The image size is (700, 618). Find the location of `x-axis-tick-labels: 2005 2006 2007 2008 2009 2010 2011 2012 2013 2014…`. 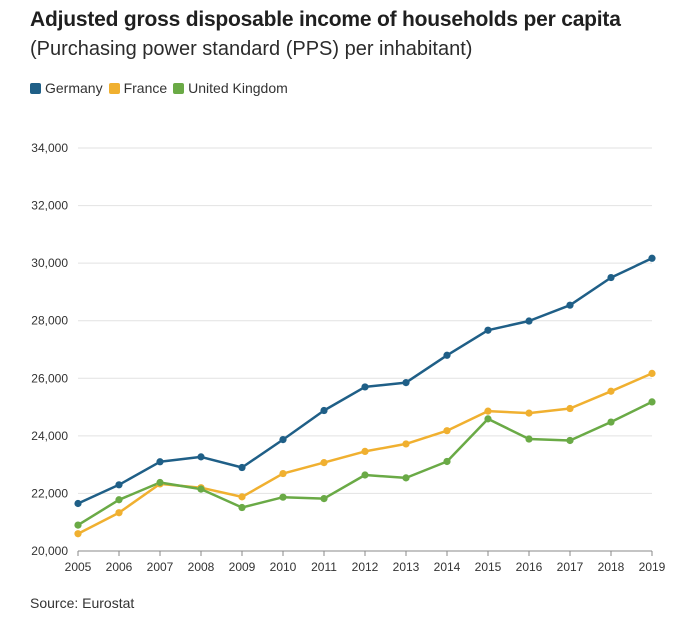

x-axis-tick-labels: 2005 2006 2007 2008 2009 2010 2011 2012 2013 2014… is located at coordinates (365, 567).